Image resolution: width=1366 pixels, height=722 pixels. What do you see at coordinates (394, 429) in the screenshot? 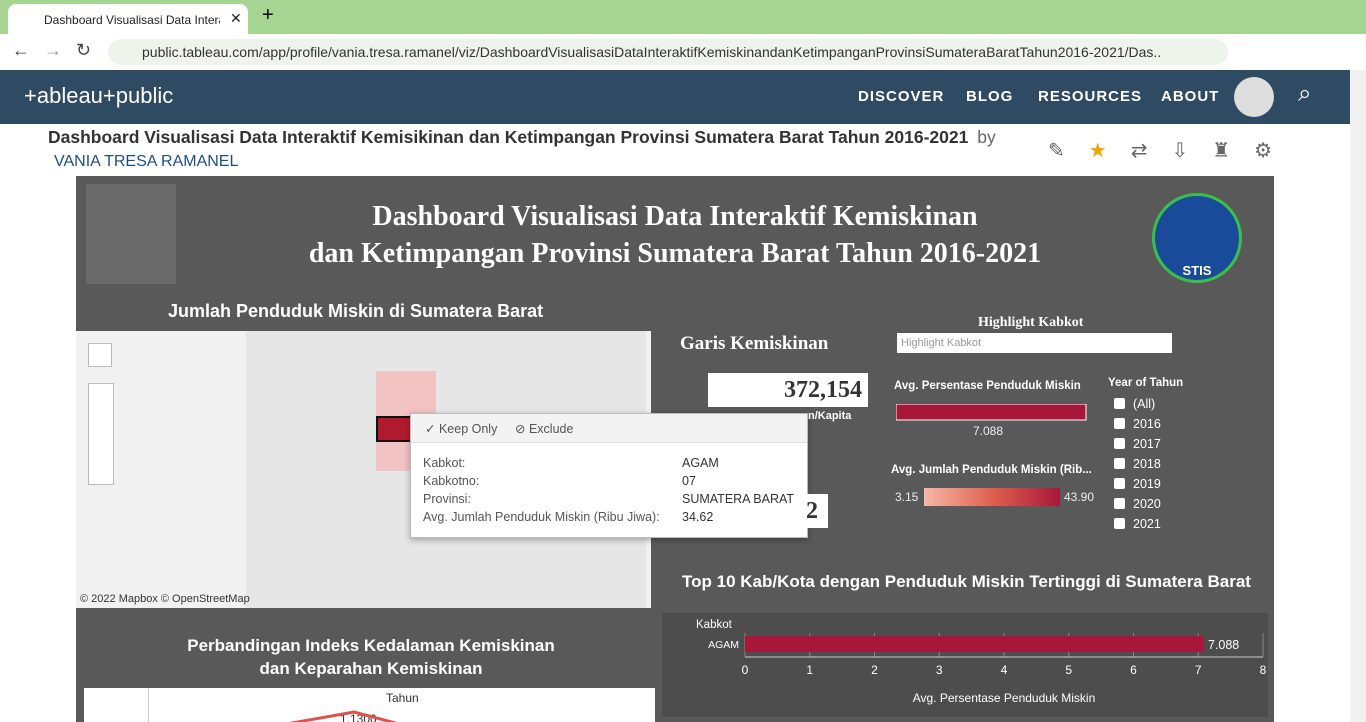
I see `selected-region` at bounding box center [394, 429].